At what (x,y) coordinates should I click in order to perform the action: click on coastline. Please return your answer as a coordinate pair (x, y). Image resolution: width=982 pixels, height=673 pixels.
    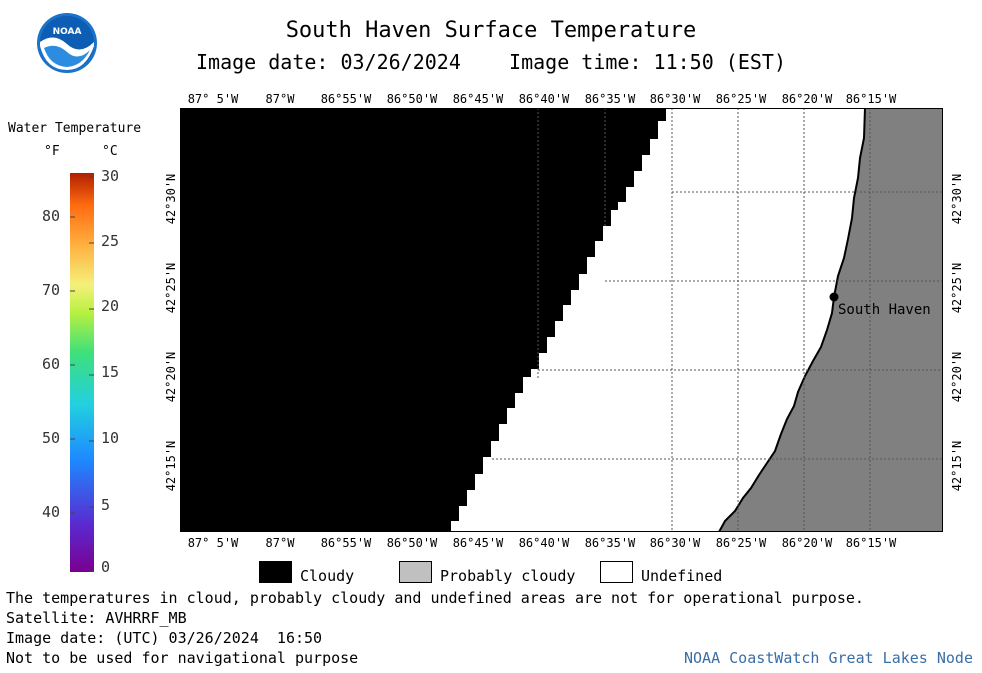
    Looking at the image, I should click on (792, 320).